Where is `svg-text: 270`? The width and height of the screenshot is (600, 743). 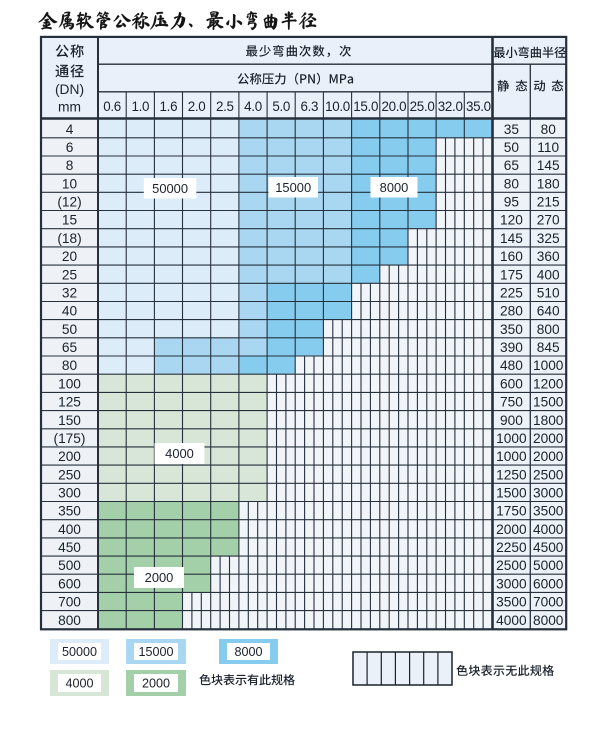
svg-text: 270 is located at coordinates (548, 220).